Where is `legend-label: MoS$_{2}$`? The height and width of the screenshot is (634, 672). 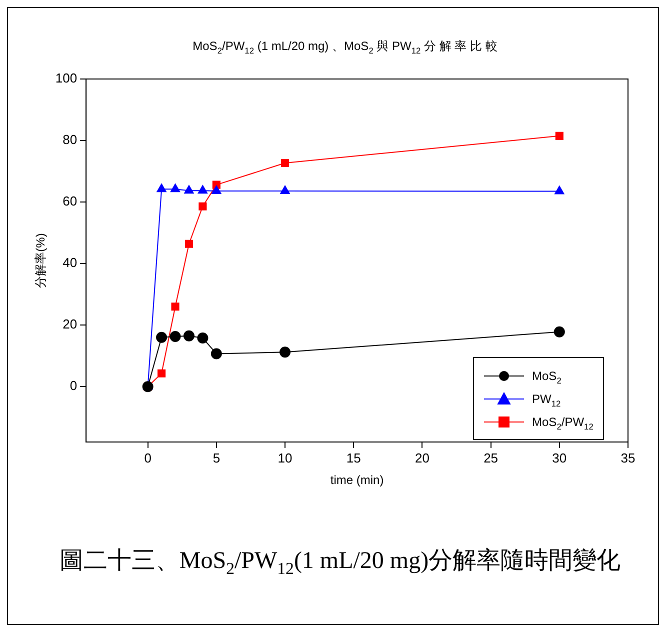
legend-label: MoS$_{2}$ is located at coordinates (547, 376).